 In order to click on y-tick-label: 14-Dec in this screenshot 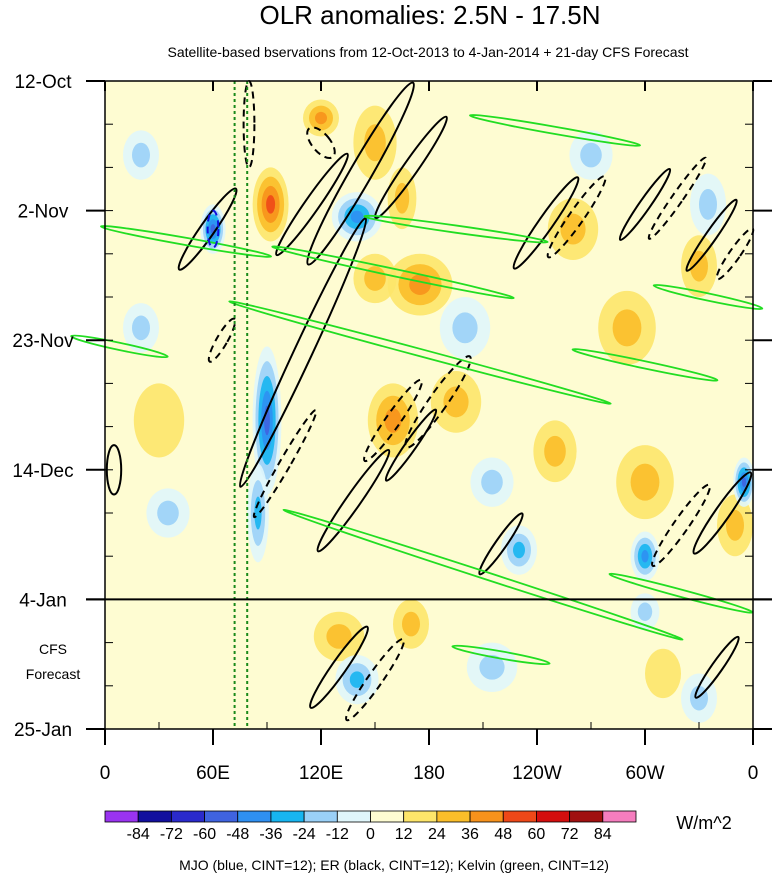, I will do `click(42, 471)`.